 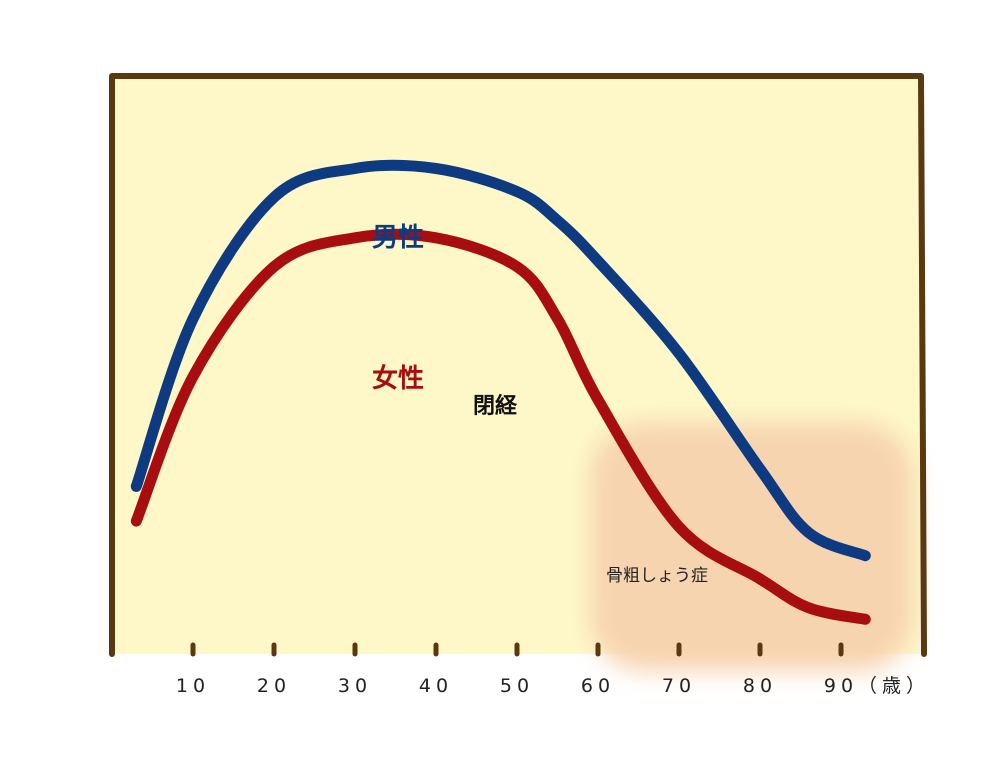 I want to click on series-label-female: 女性, so click(x=398, y=378).